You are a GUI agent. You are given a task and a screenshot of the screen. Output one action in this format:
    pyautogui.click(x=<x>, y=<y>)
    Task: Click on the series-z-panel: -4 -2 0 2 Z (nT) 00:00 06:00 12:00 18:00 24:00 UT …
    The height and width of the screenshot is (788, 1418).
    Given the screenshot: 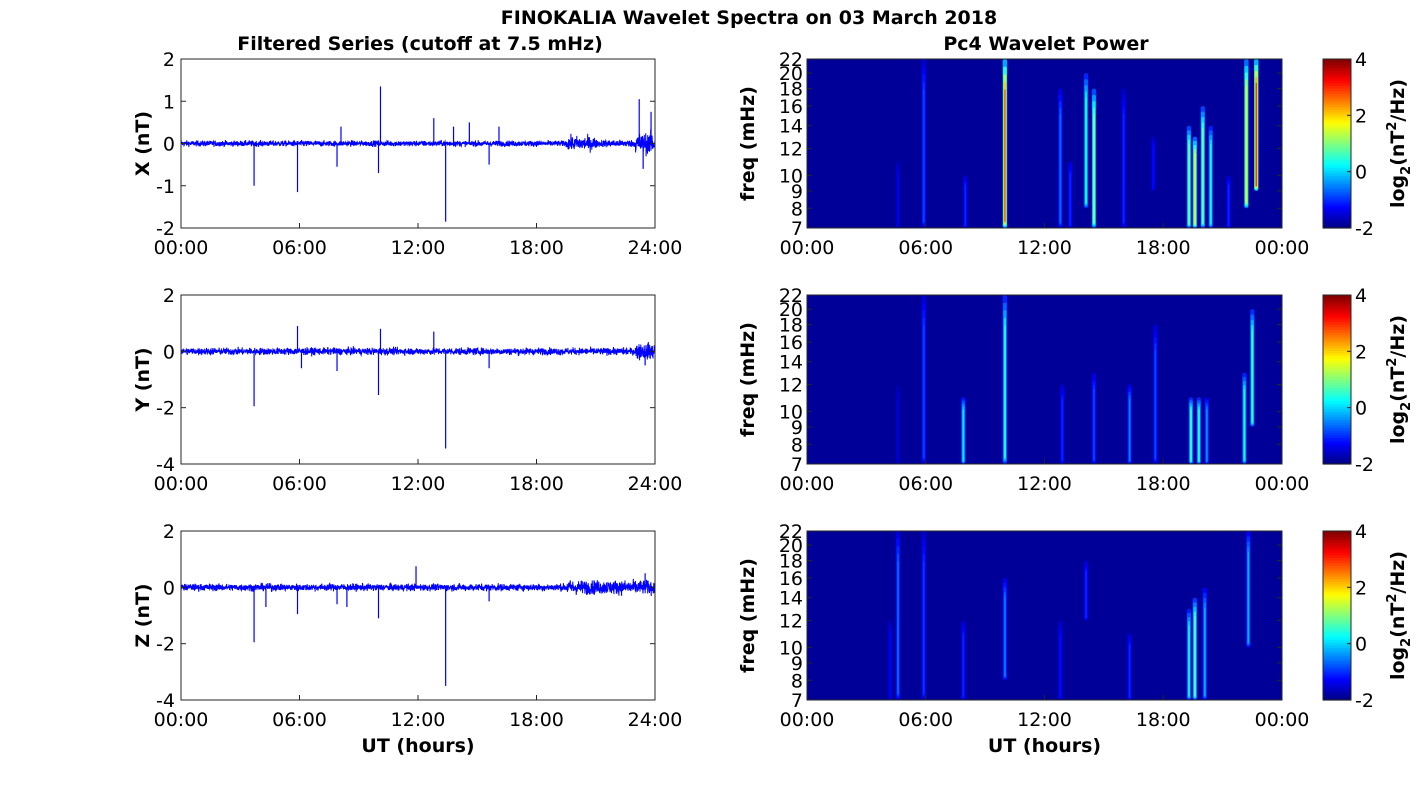 What is the action you would take?
    pyautogui.click(x=407, y=639)
    